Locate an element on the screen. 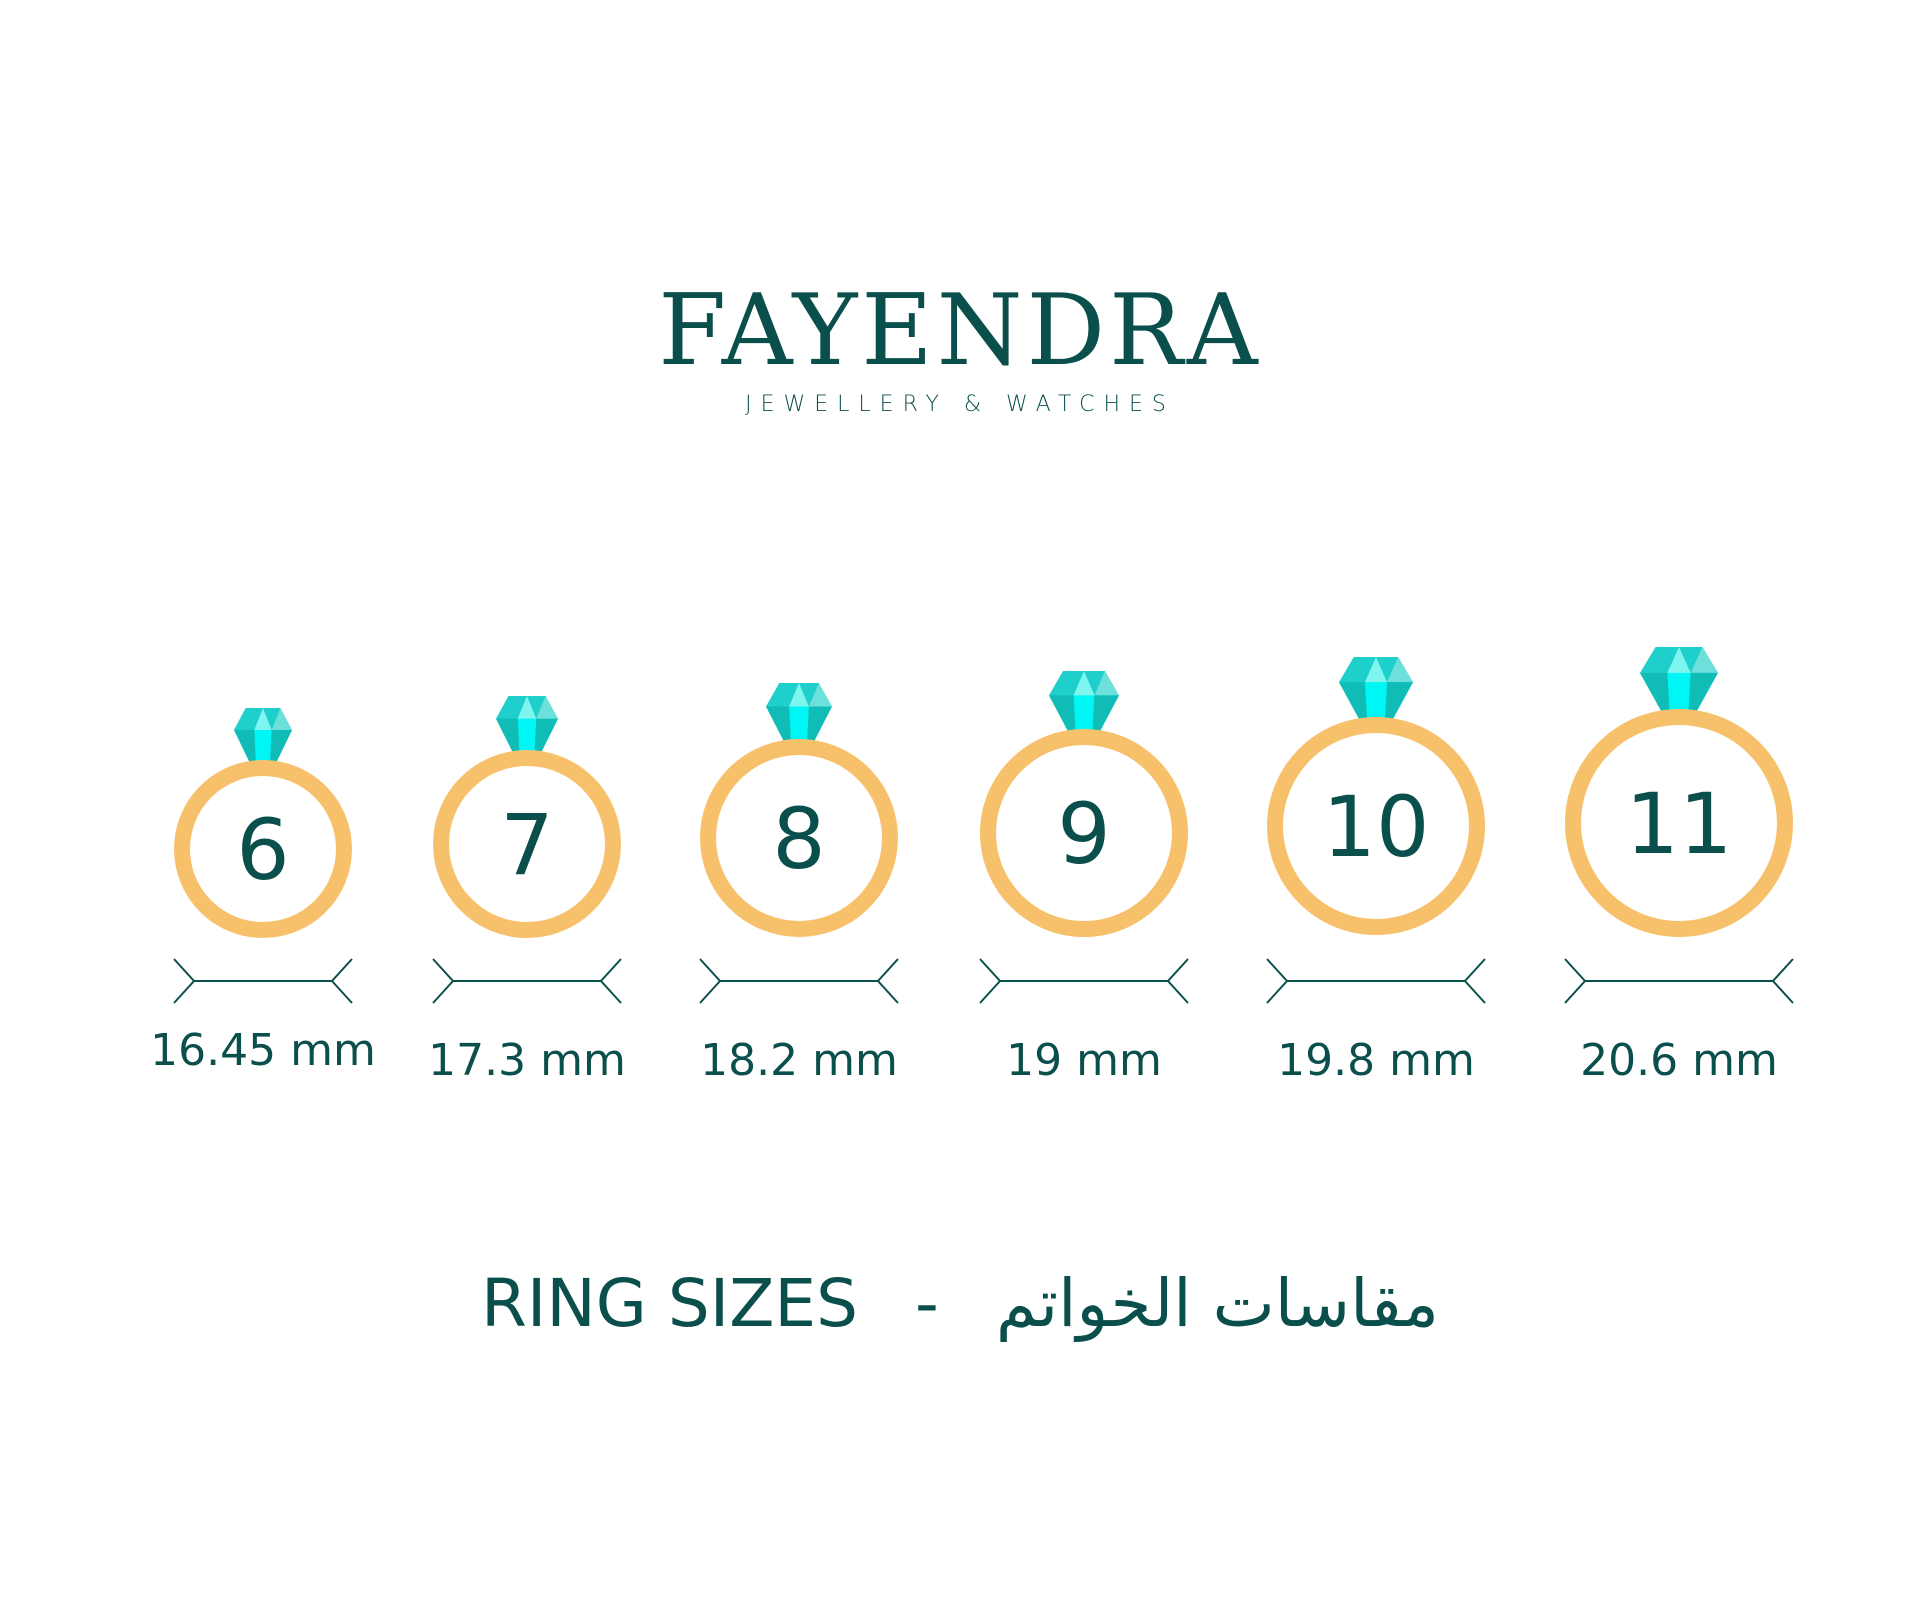  ring-item-6: 6 16.45 mm is located at coordinates (263, 892).